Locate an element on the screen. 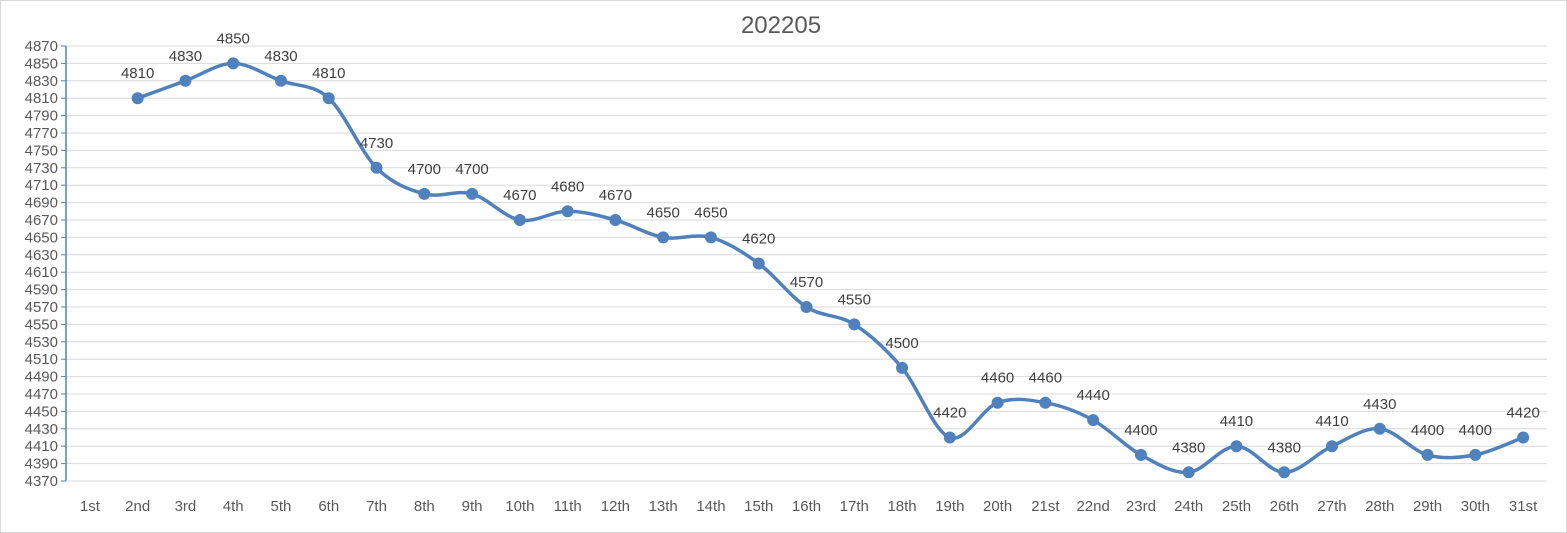  y-tick-label: 4490 is located at coordinates (41, 377).